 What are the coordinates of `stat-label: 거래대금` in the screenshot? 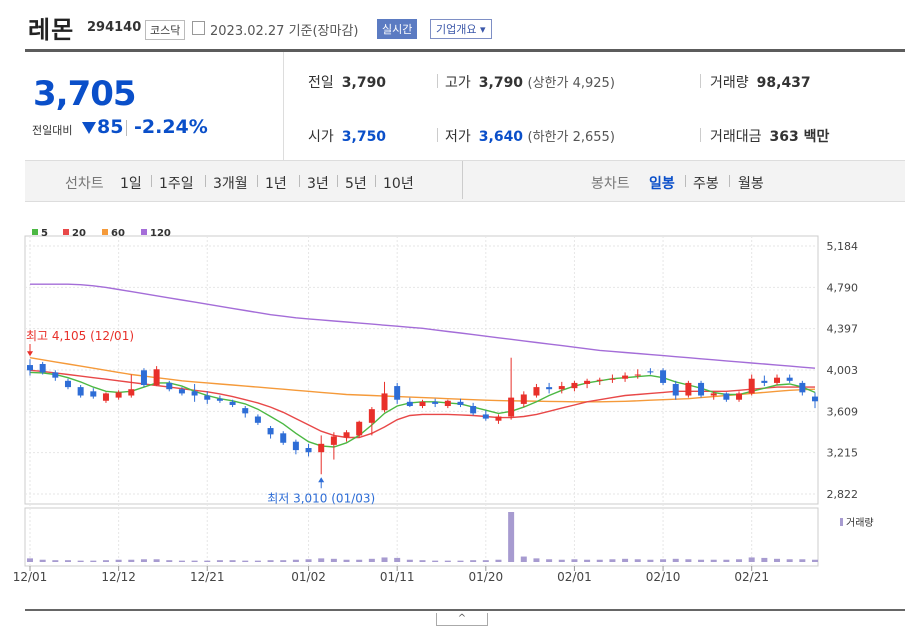 It's located at (736, 137).